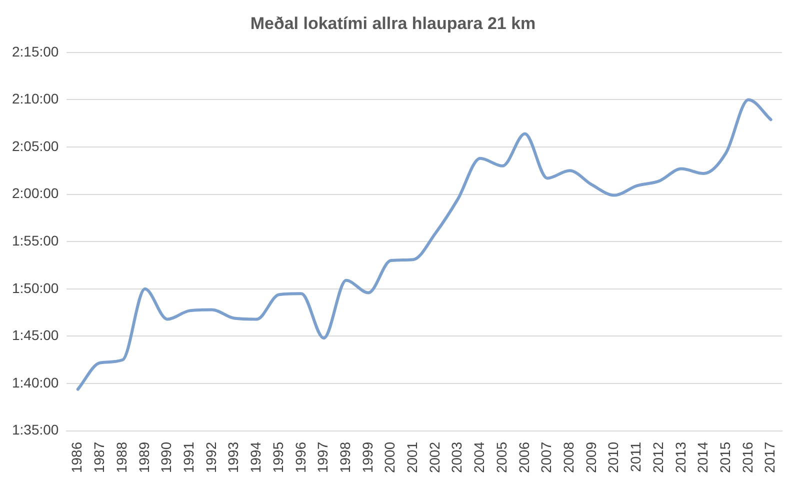 The image size is (800, 480). Describe the element at coordinates (546, 458) in the screenshot. I see `x-tick-label: 2007` at that location.